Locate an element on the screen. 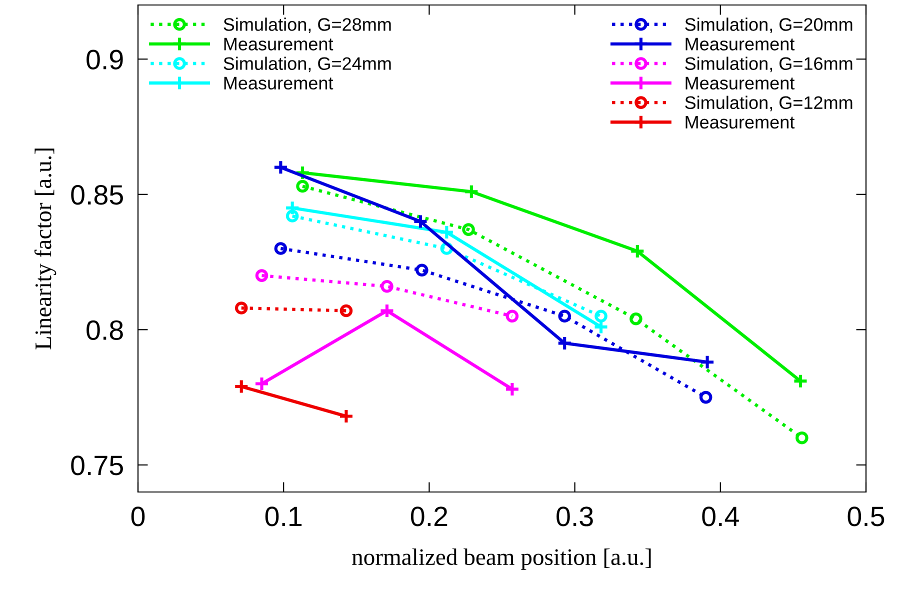 Image resolution: width=899 pixels, height=591 pixels. x-tick-label: 0.2 is located at coordinates (429, 516).